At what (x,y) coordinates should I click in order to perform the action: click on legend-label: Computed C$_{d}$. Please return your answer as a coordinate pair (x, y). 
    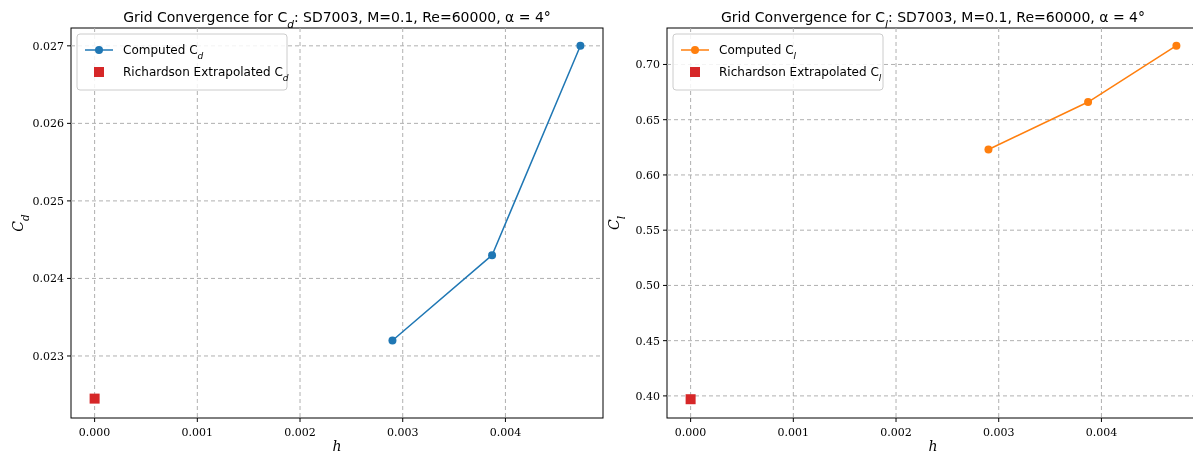
    Looking at the image, I should click on (163, 52).